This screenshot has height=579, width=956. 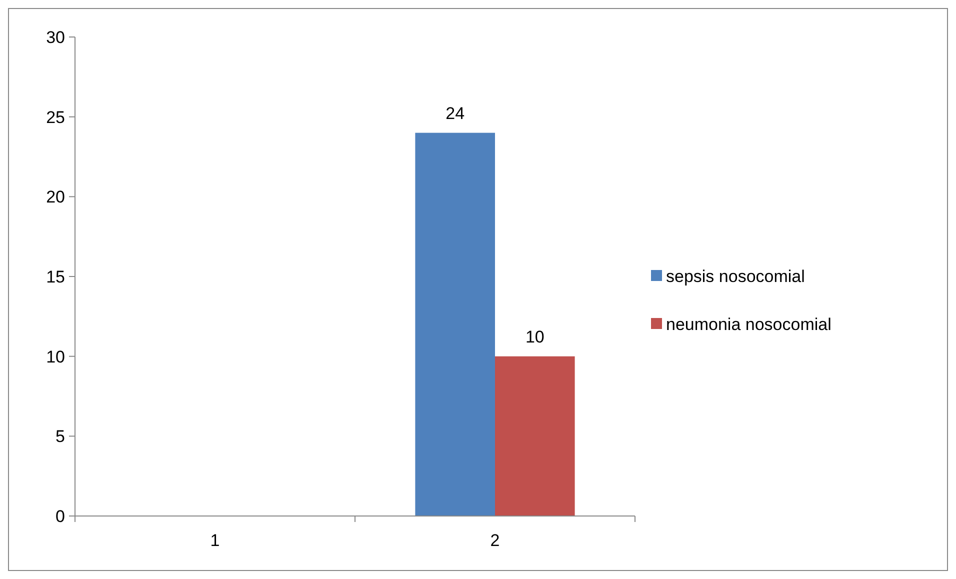 What do you see at coordinates (55, 197) in the screenshot?
I see `y-tick-label: 20` at bounding box center [55, 197].